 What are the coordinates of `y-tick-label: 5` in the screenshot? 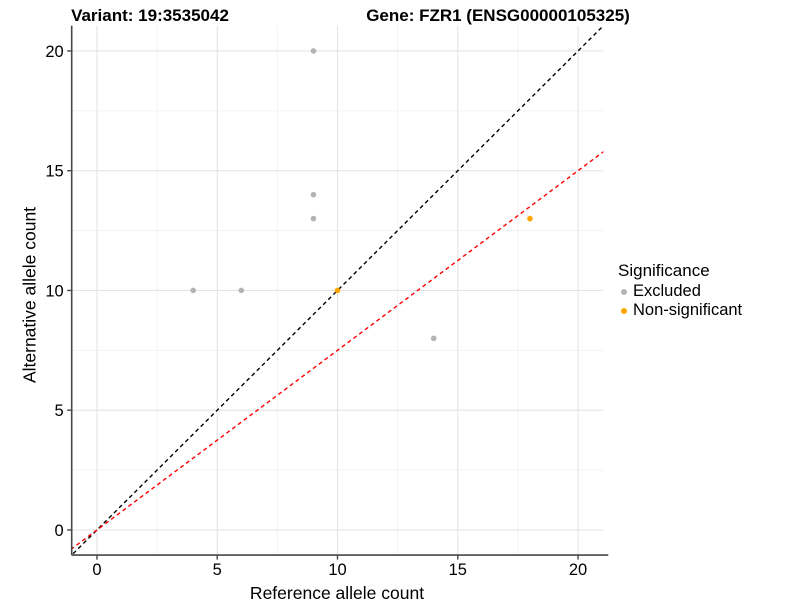 It's located at (59, 411).